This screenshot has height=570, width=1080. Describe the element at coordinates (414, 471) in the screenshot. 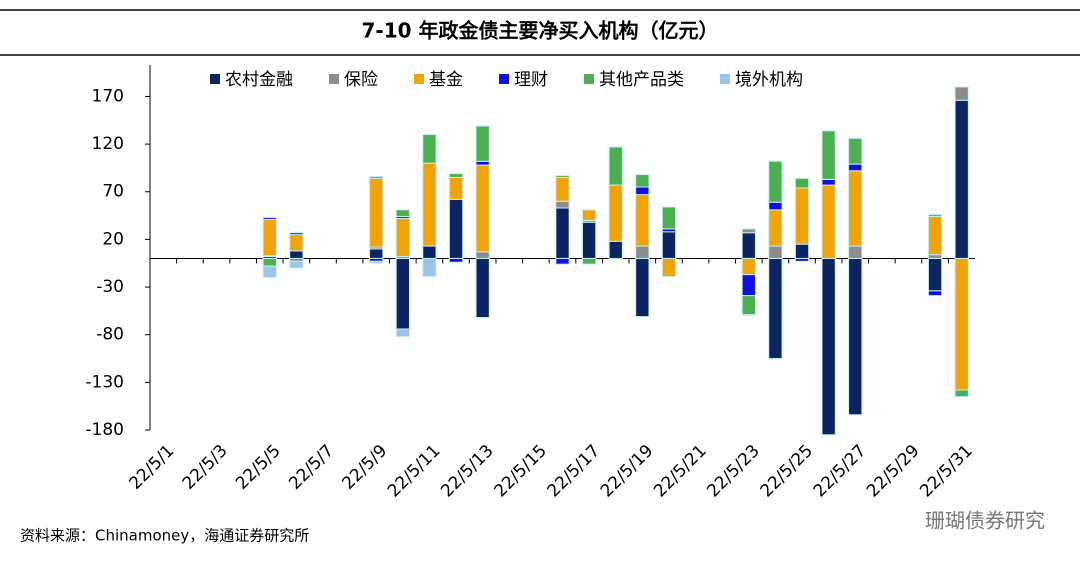

I see `x-tick-label: 22/5/11` at that location.